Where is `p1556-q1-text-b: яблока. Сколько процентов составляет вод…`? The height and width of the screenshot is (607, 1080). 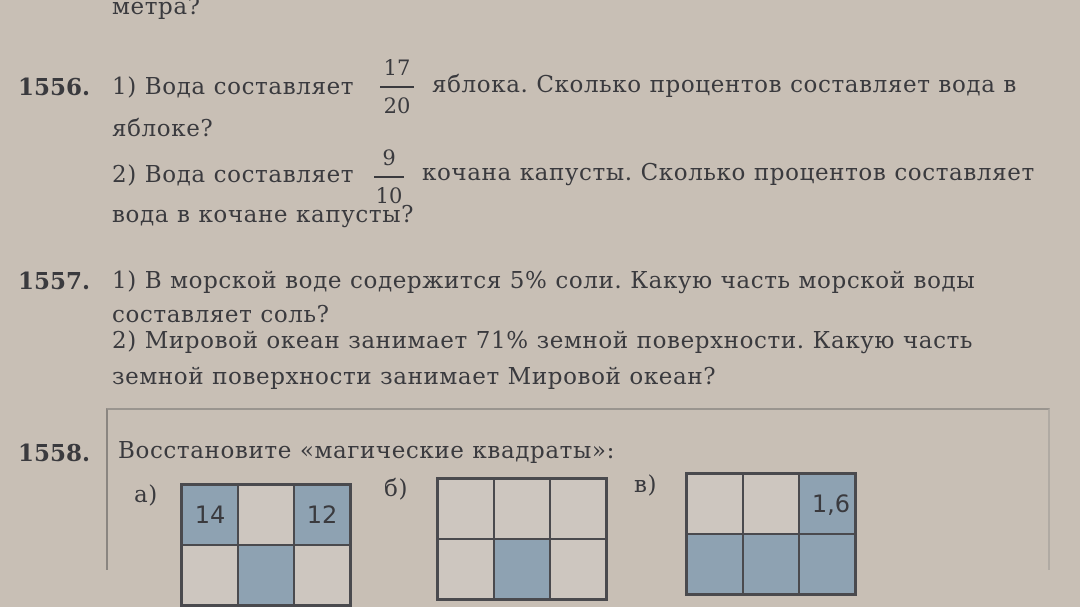 p1556-q1-text-b: яблока. Сколько процентов составляет вод… is located at coordinates (724, 85).